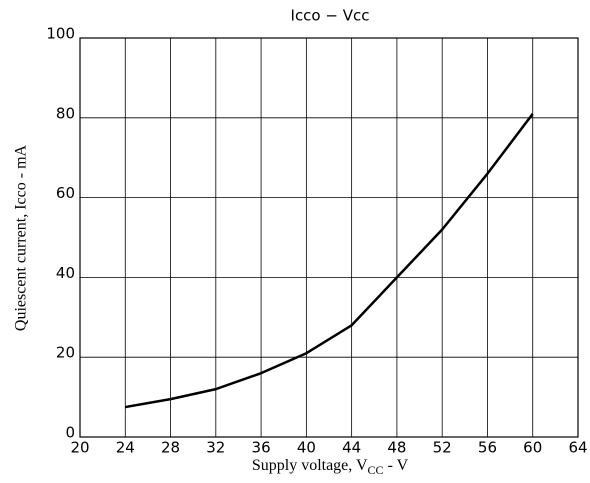  Describe the element at coordinates (330, 16) in the screenshot. I see `chart-title: Icco − Vcc` at that location.